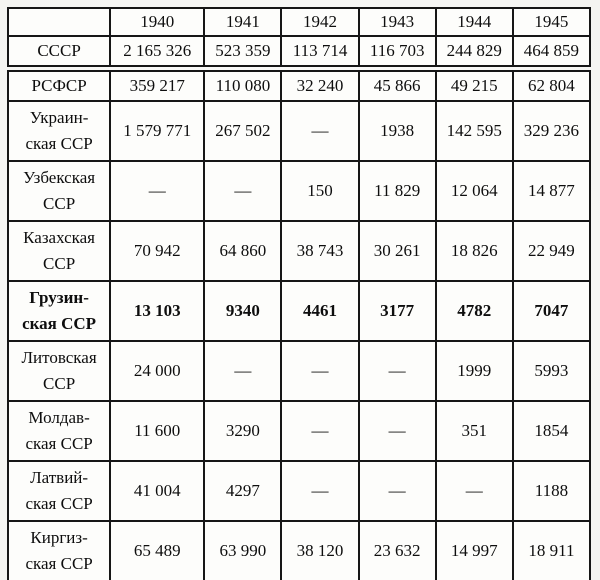 This screenshot has height=580, width=600. Describe the element at coordinates (157, 430) in the screenshot. I see `value-cell: 11 600` at that location.